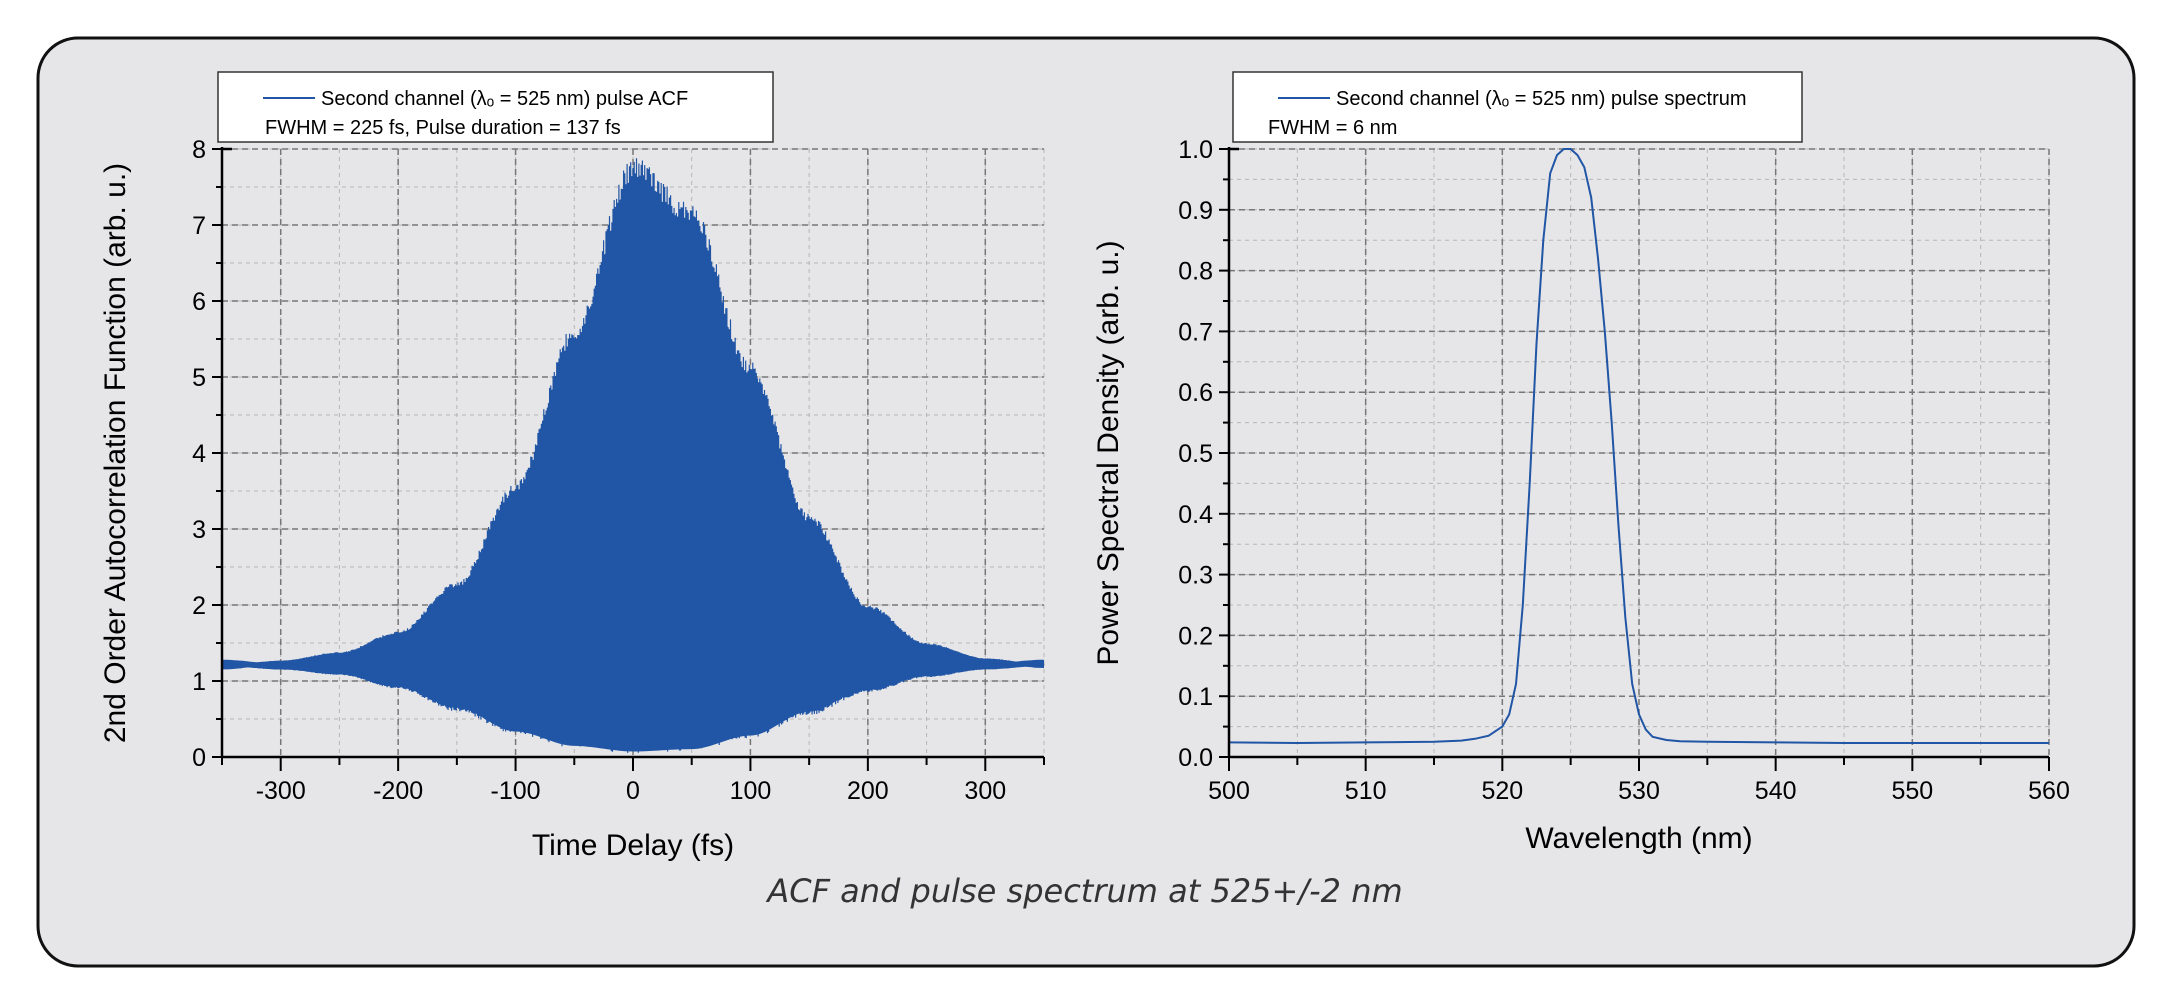  I want to click on y-tick-label: 0.7, so click(1195, 332).